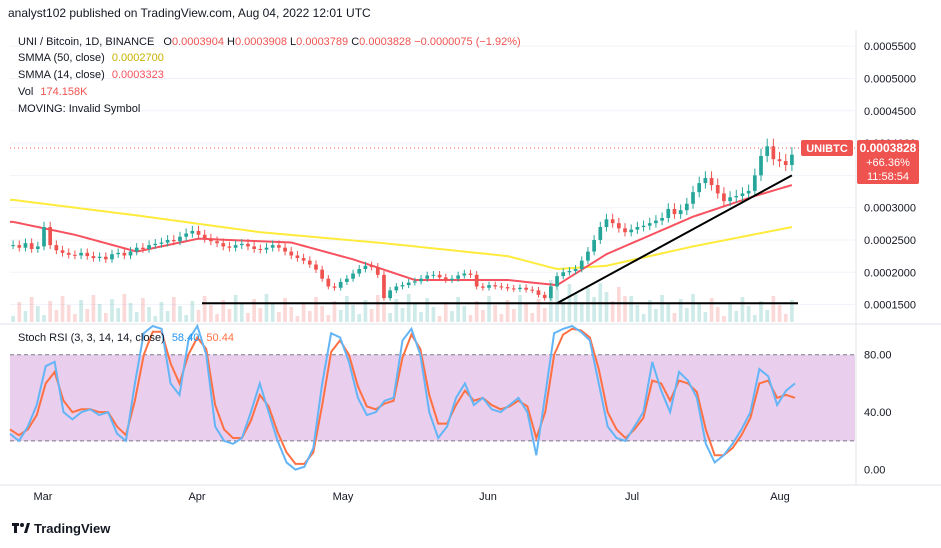 The image size is (941, 548). What do you see at coordinates (412, 497) in the screenshot?
I see `time-axis: Mar Apr May Jun Jul Aug` at bounding box center [412, 497].